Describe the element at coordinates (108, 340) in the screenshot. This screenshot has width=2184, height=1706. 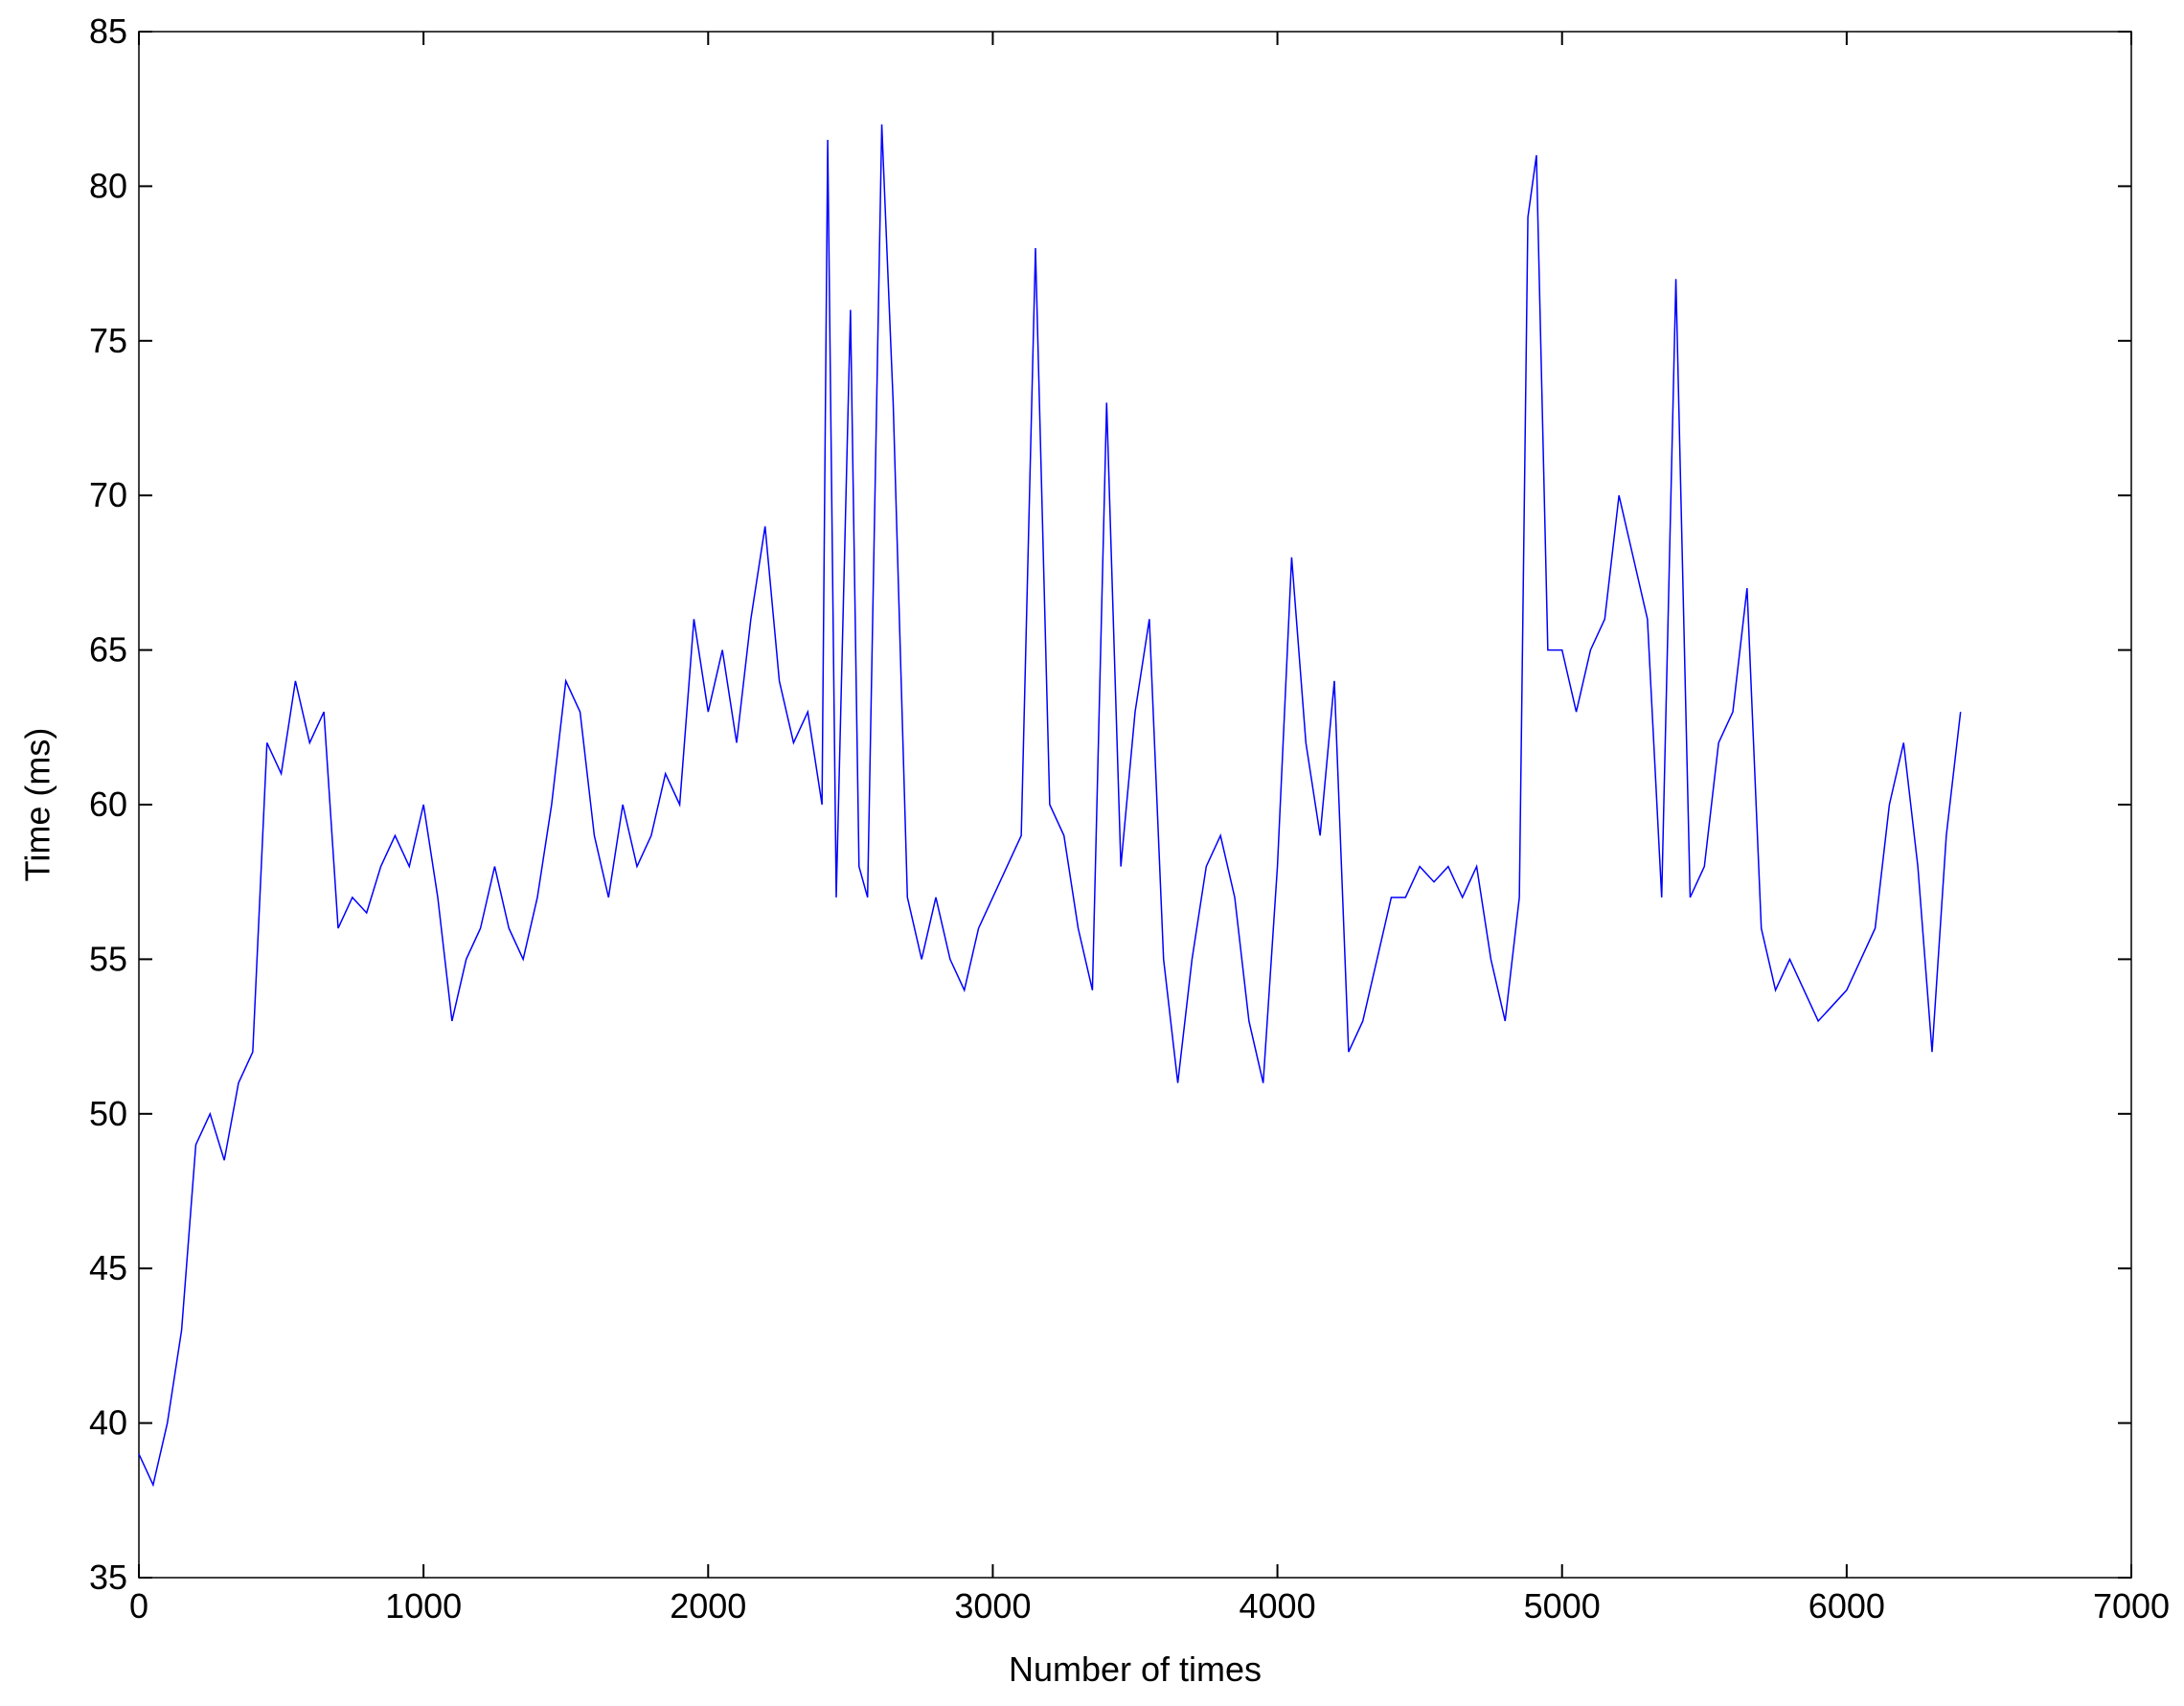
I see `y-tick-label: 75` at that location.